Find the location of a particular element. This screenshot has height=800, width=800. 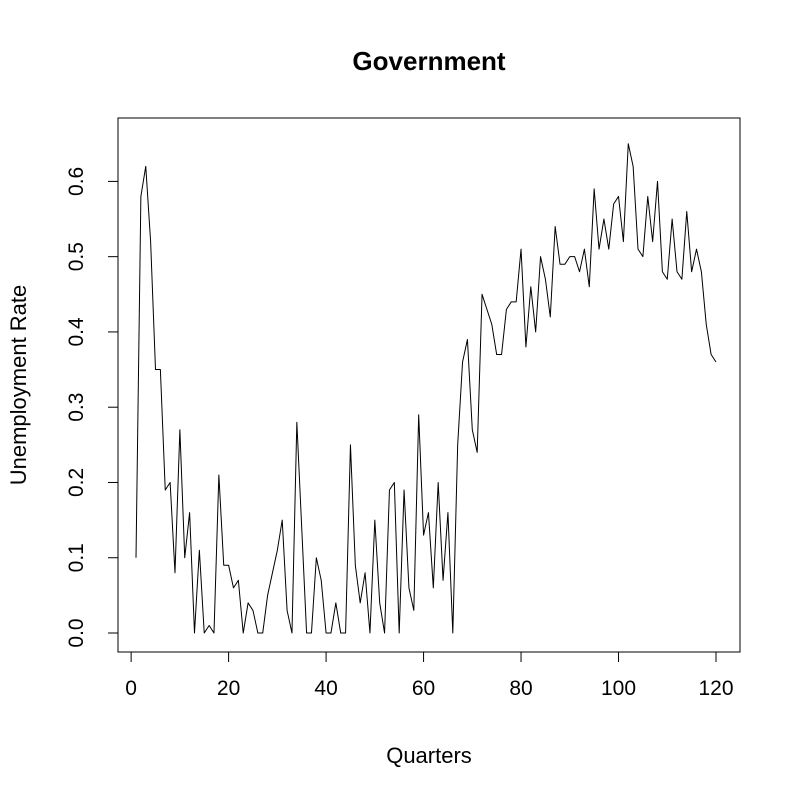

x-tick-label: 120 is located at coordinates (715, 688).